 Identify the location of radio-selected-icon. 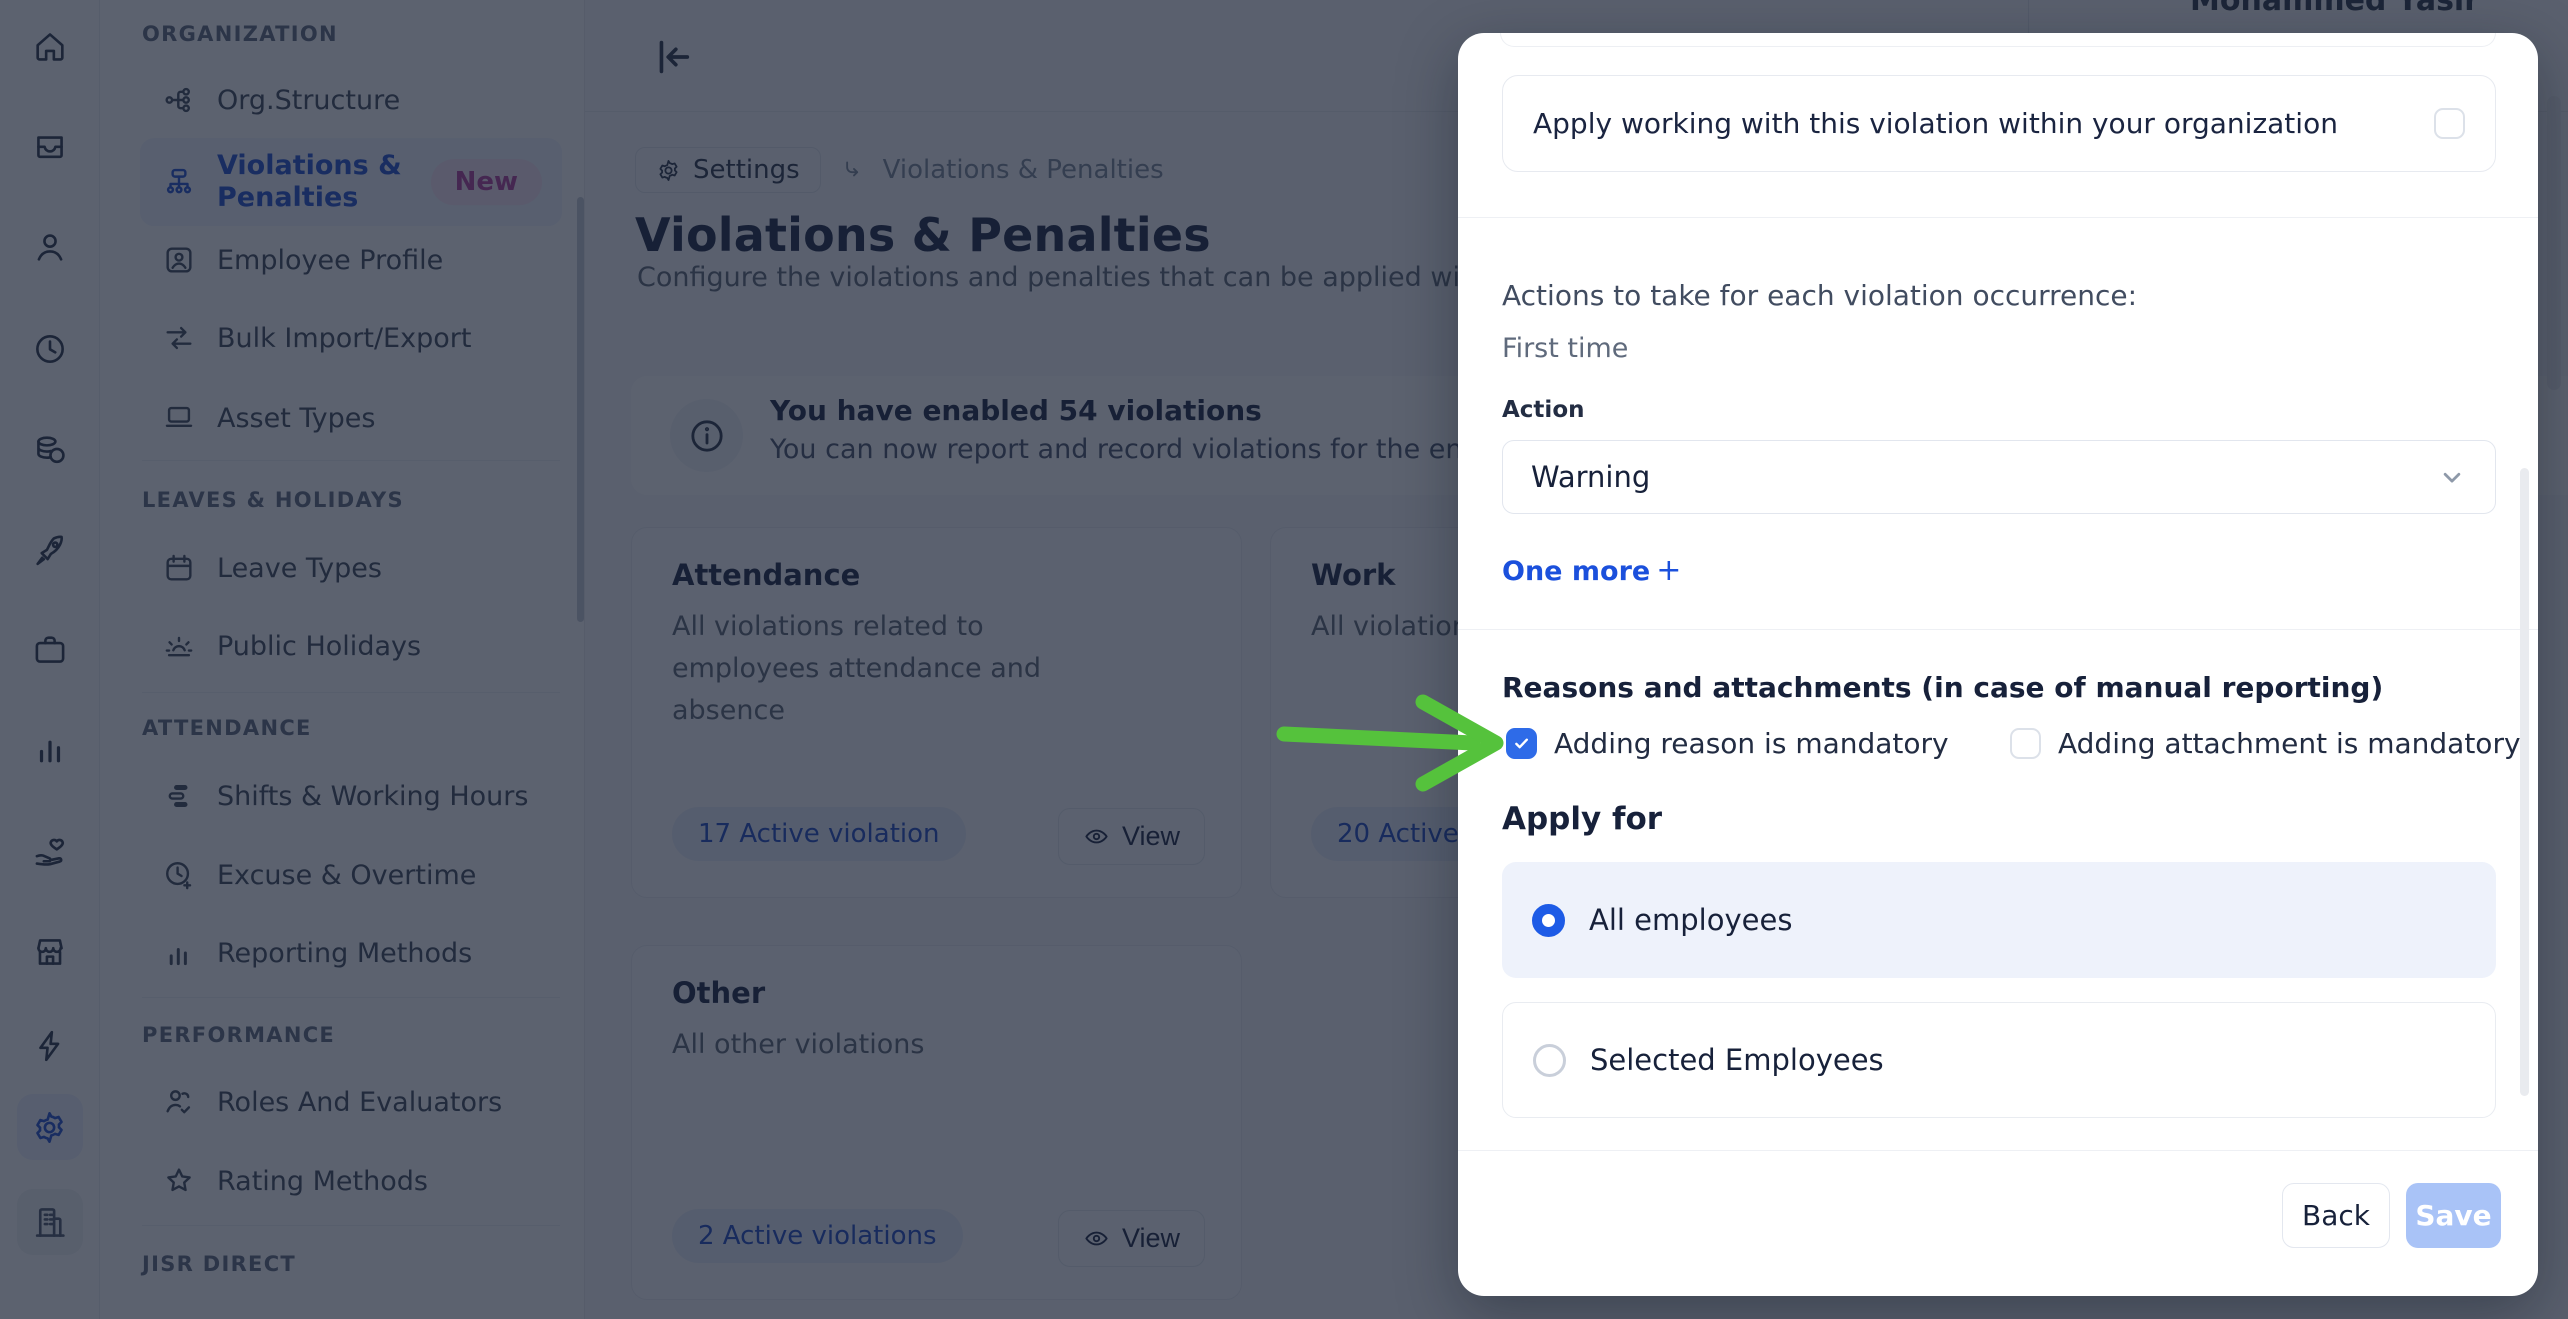
(1548, 920).